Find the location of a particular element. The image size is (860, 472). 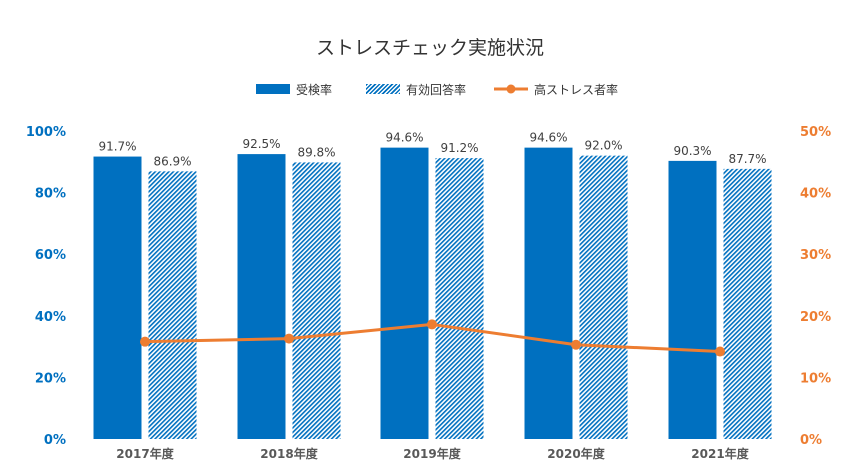

y-right-tick-label: 40% is located at coordinates (815, 194).